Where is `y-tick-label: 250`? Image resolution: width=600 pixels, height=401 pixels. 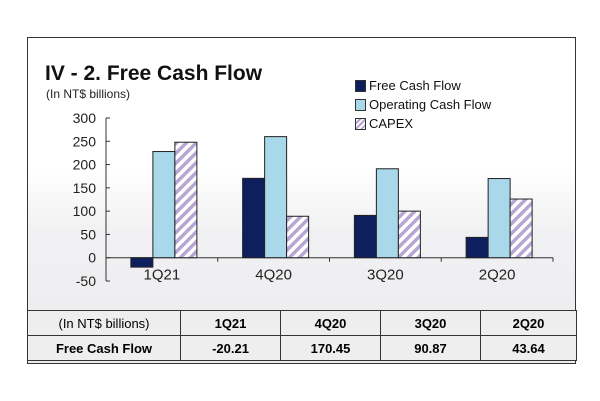 y-tick-label: 250 is located at coordinates (85, 141).